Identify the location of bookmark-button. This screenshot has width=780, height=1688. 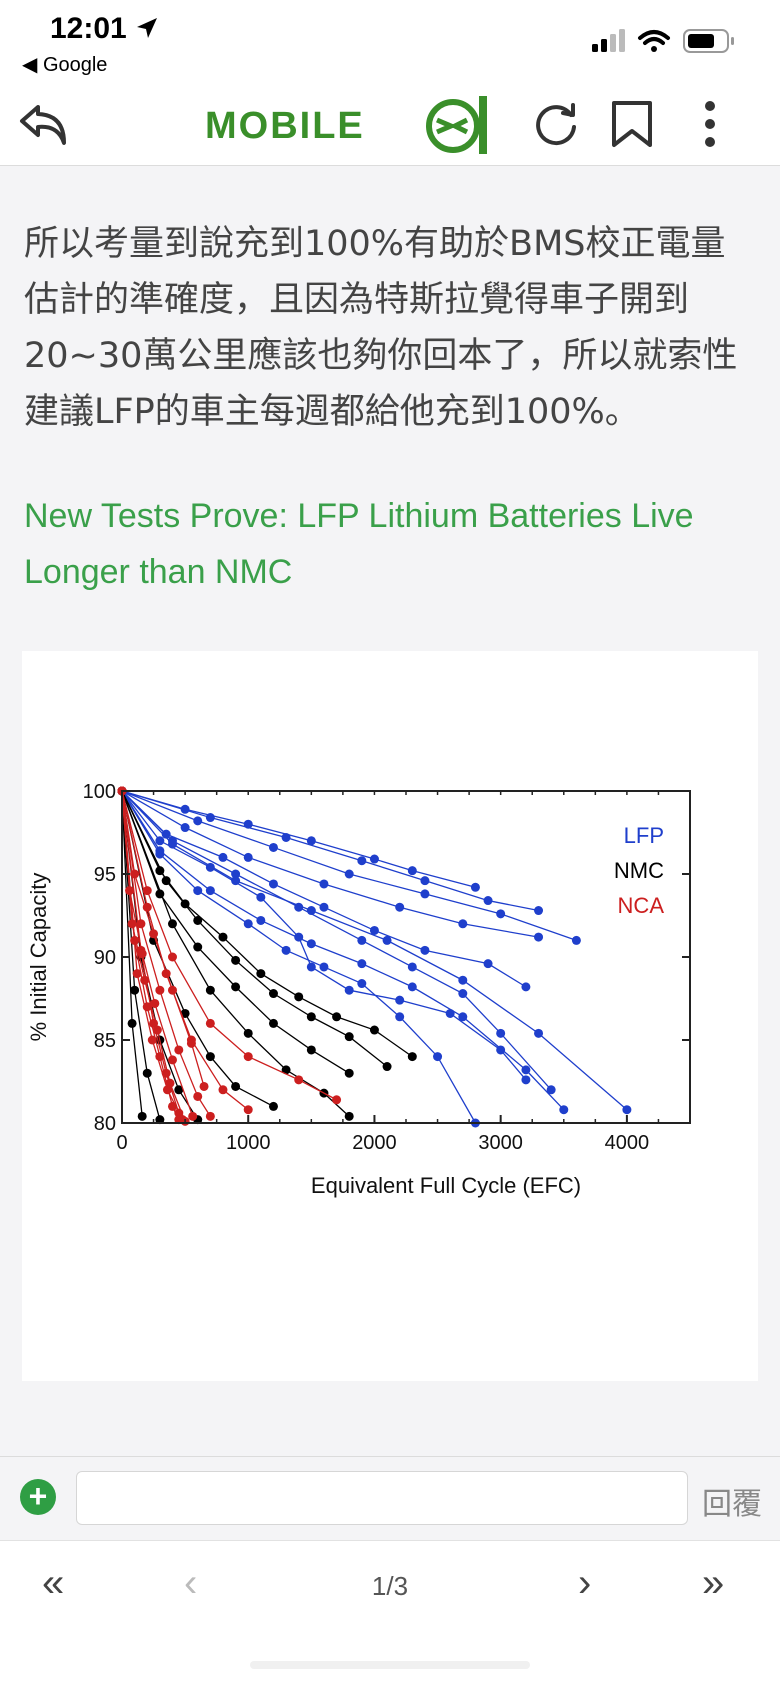
(632, 124).